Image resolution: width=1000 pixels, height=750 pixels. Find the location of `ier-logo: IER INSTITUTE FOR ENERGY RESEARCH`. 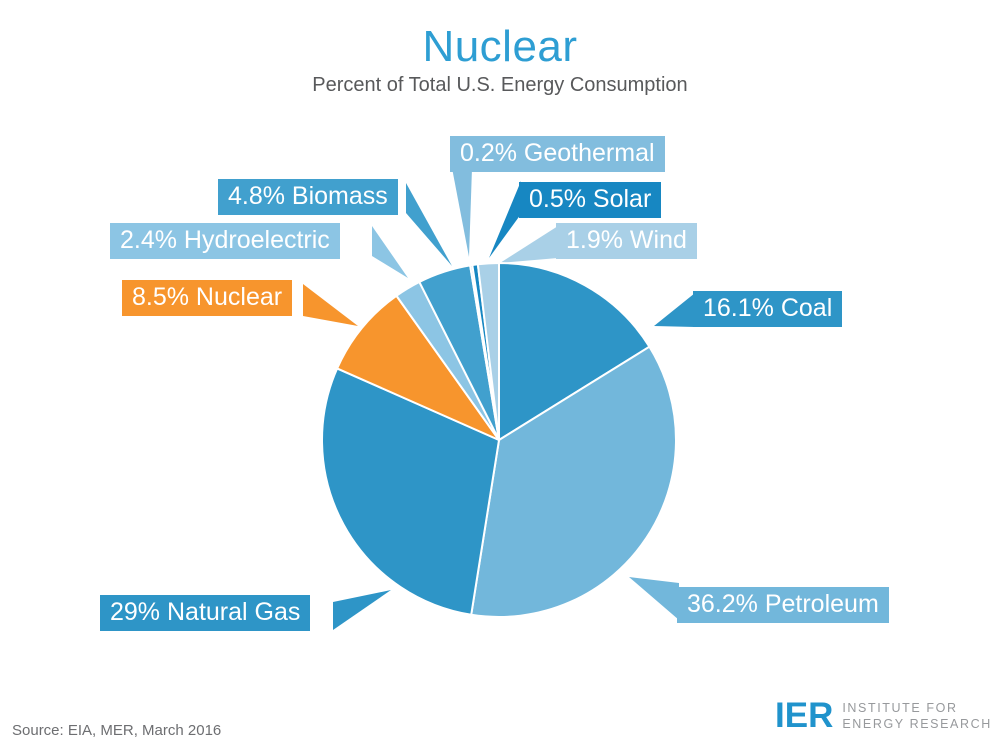

ier-logo: IER INSTITUTE FOR ENERGY RESEARCH is located at coordinates (883, 715).